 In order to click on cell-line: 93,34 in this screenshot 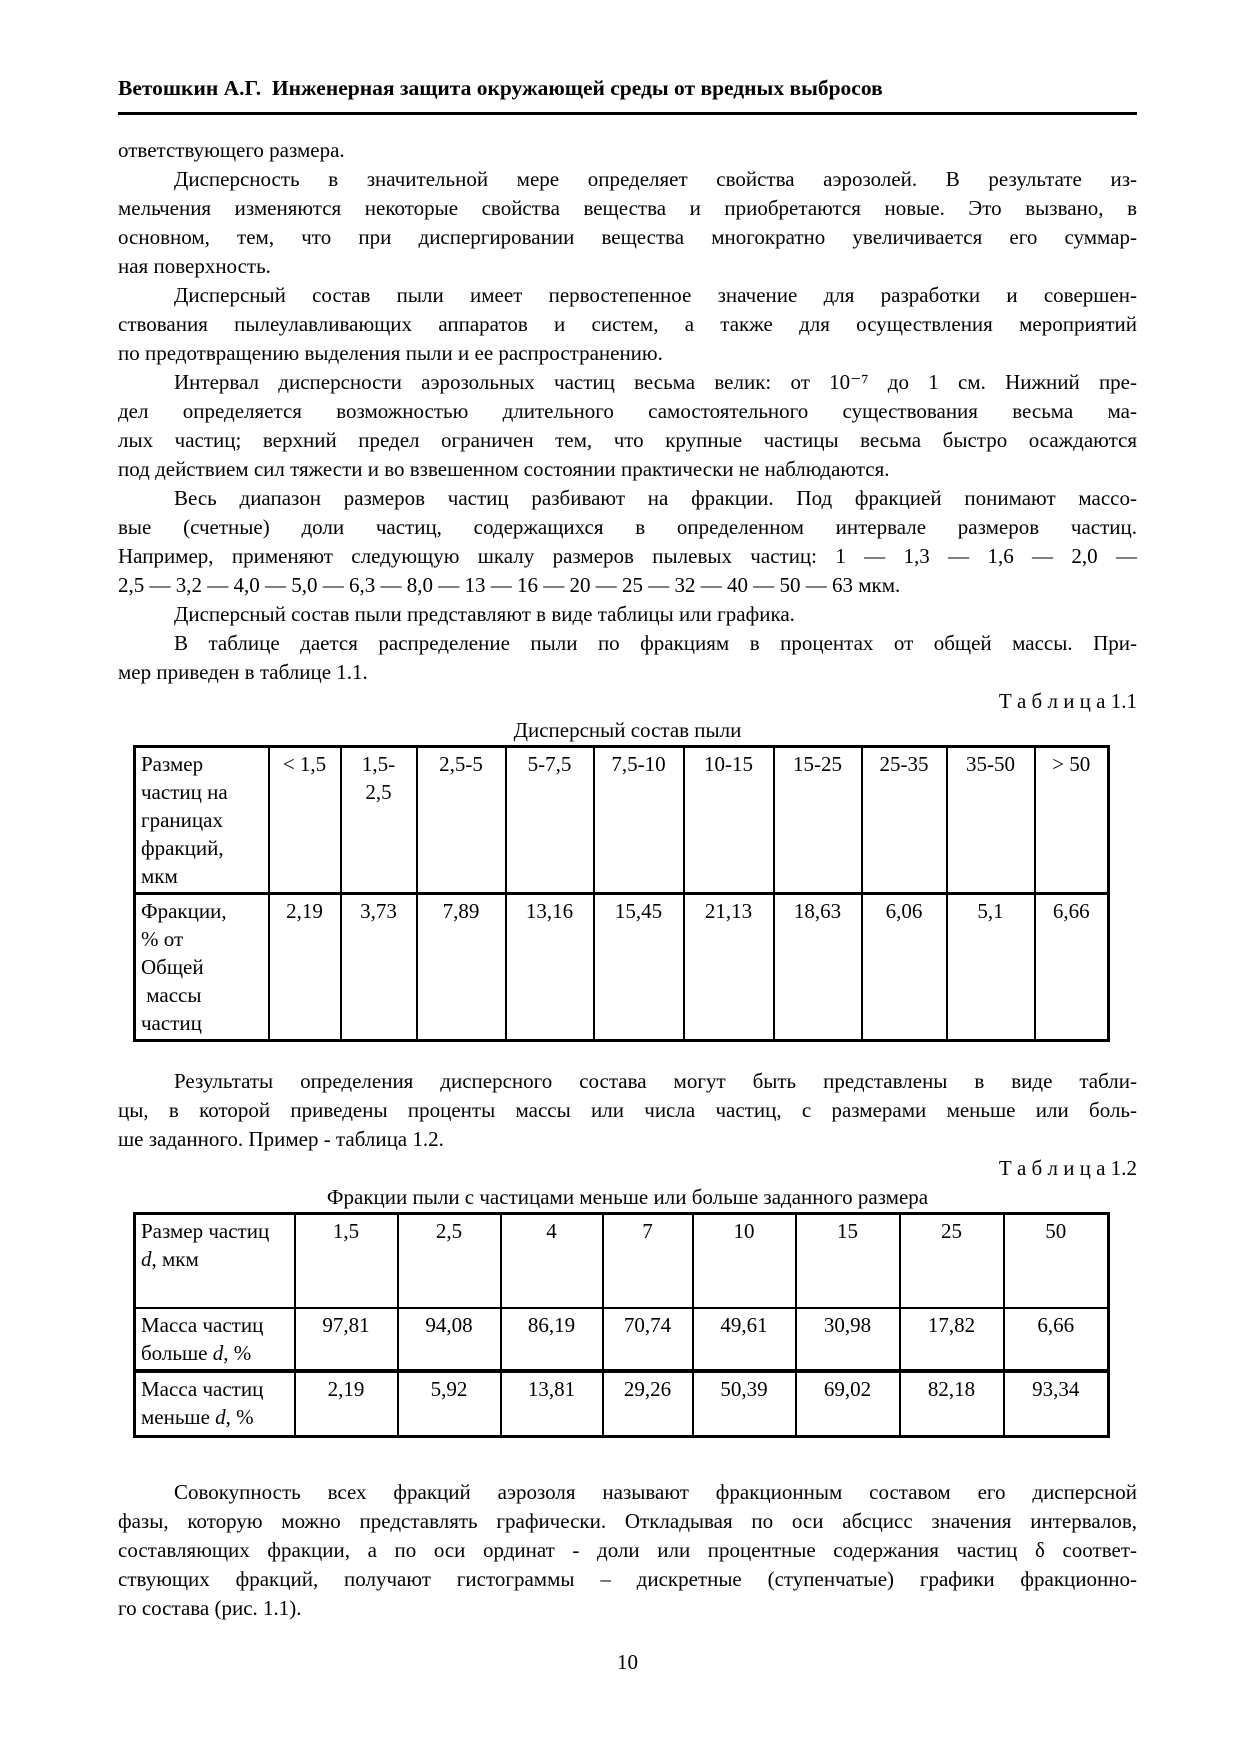, I will do `click(1056, 1389)`.